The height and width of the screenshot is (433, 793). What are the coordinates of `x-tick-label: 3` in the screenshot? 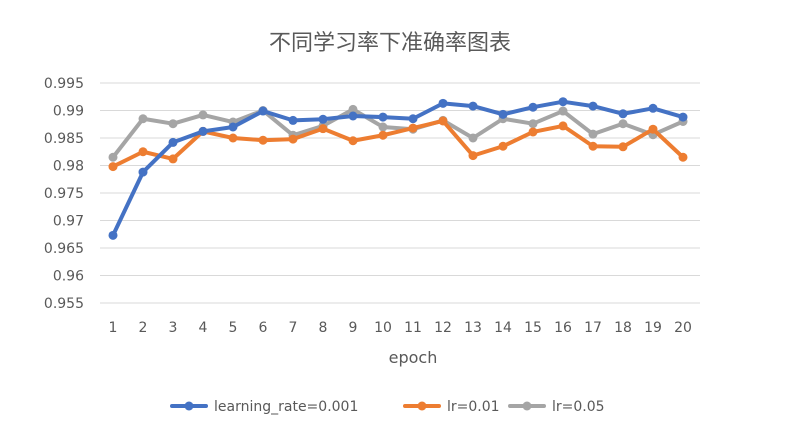 It's located at (173, 328).